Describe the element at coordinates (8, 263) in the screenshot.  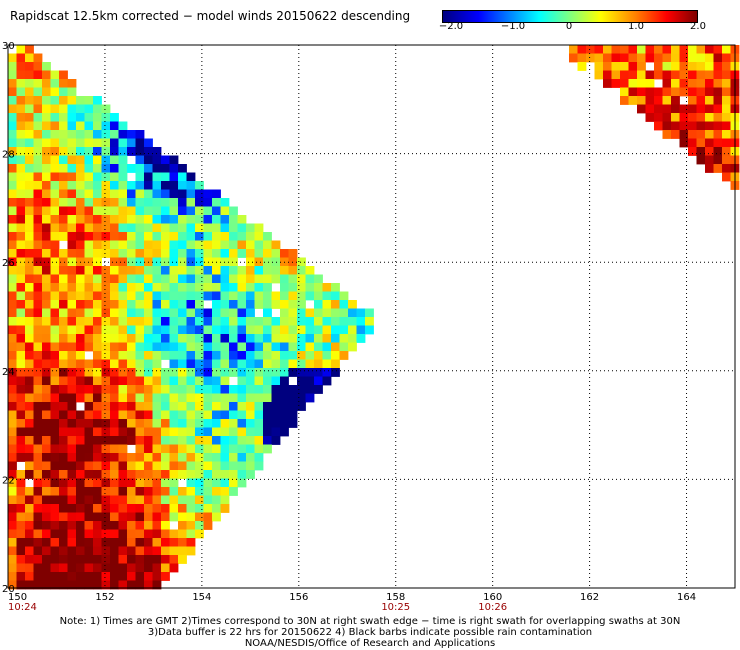
I see `lat-tick-label: 26` at that location.